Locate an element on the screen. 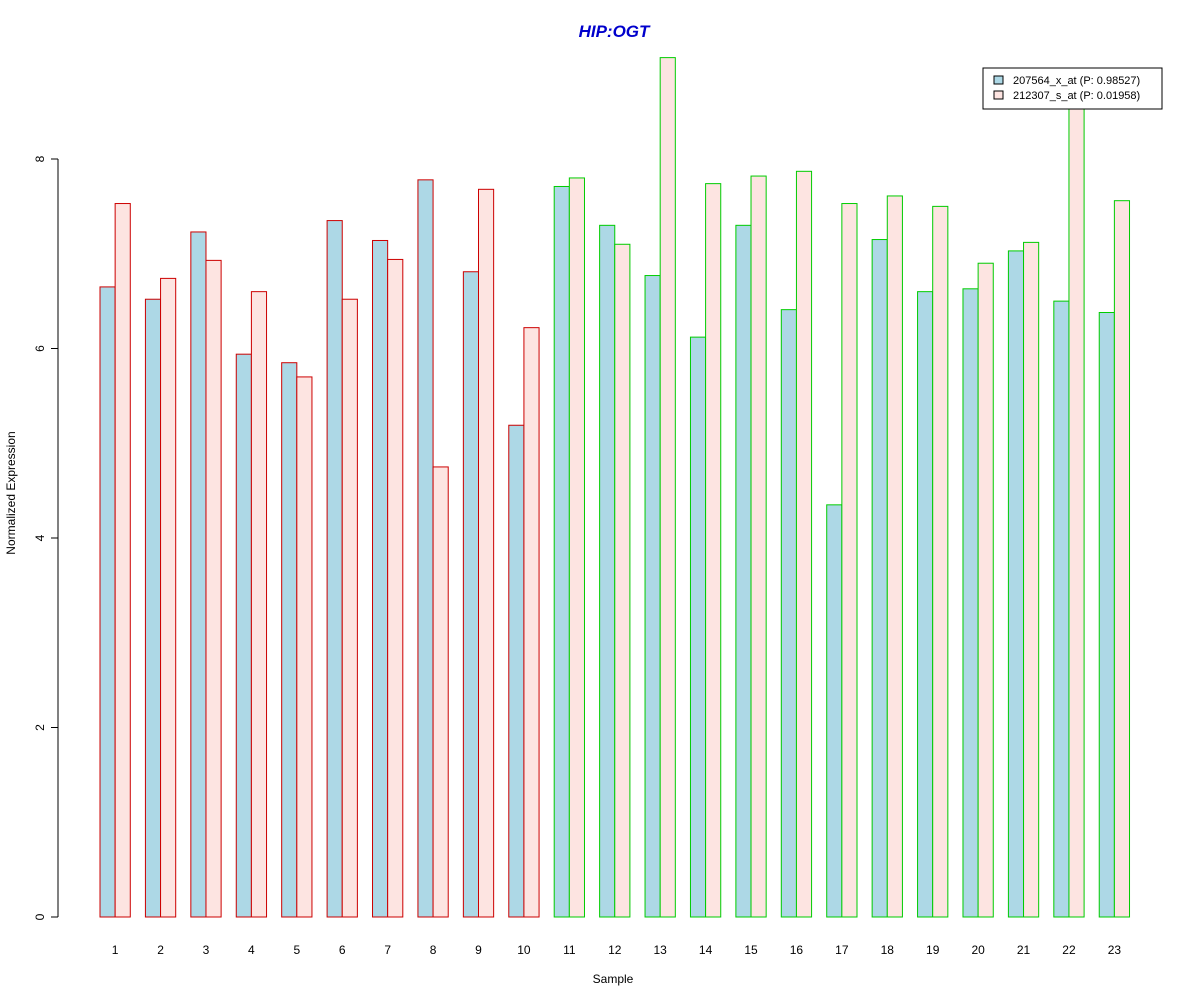 This screenshot has width=1200, height=1000. x-tick-label: 9 is located at coordinates (478, 950).